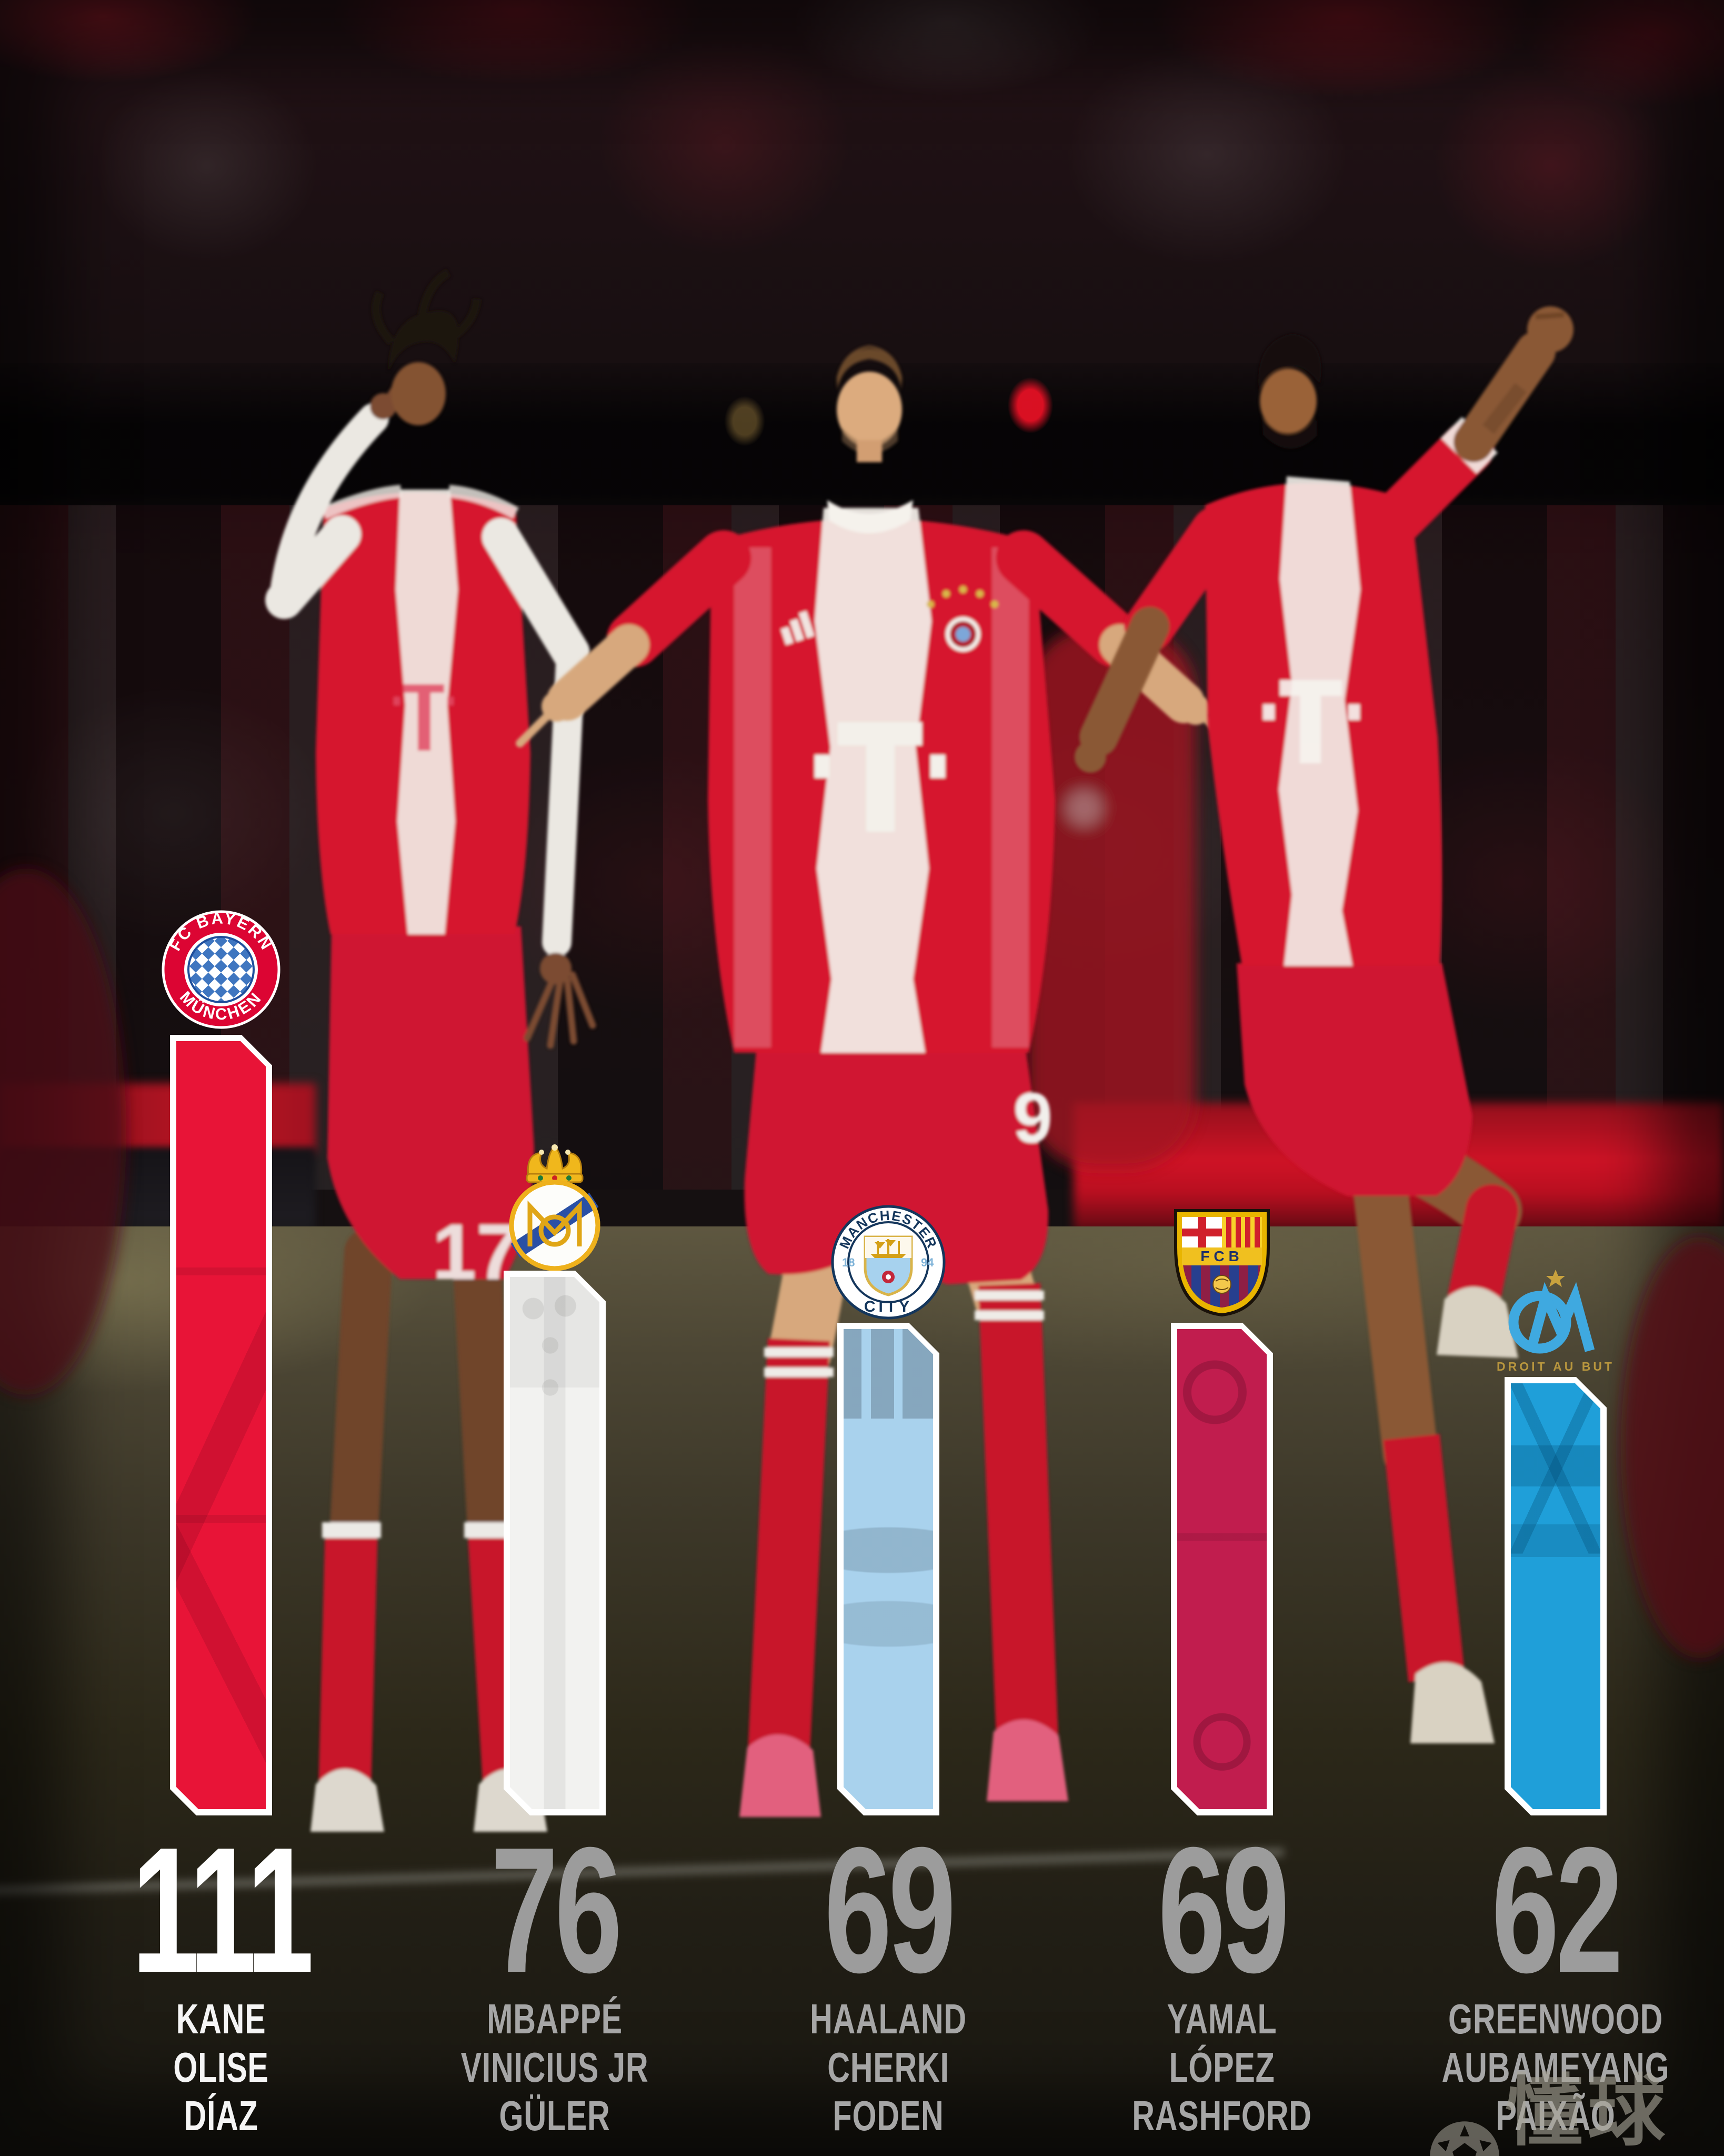 Image resolution: width=1724 pixels, height=2156 pixels. I want to click on star-icon, so click(1556, 1278).